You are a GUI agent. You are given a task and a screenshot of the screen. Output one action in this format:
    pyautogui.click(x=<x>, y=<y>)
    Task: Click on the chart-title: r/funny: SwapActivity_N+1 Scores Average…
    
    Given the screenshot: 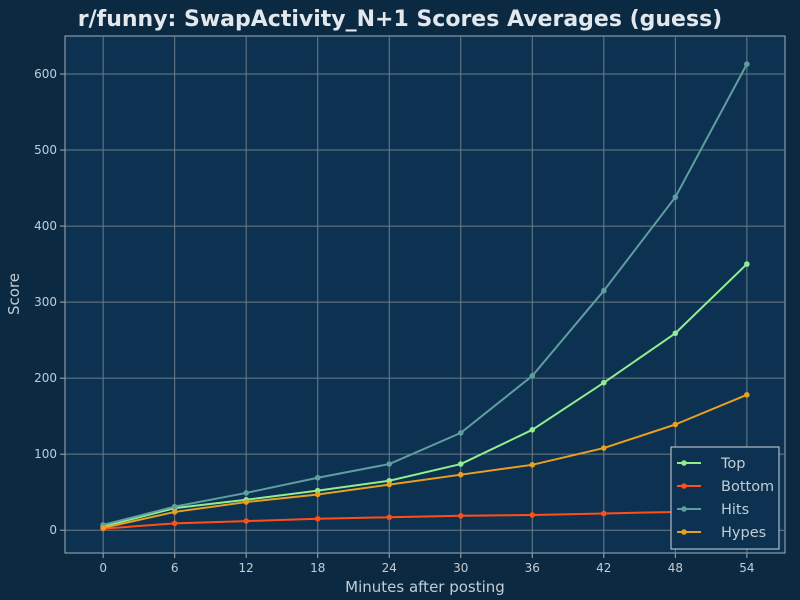 What is the action you would take?
    pyautogui.click(x=400, y=19)
    